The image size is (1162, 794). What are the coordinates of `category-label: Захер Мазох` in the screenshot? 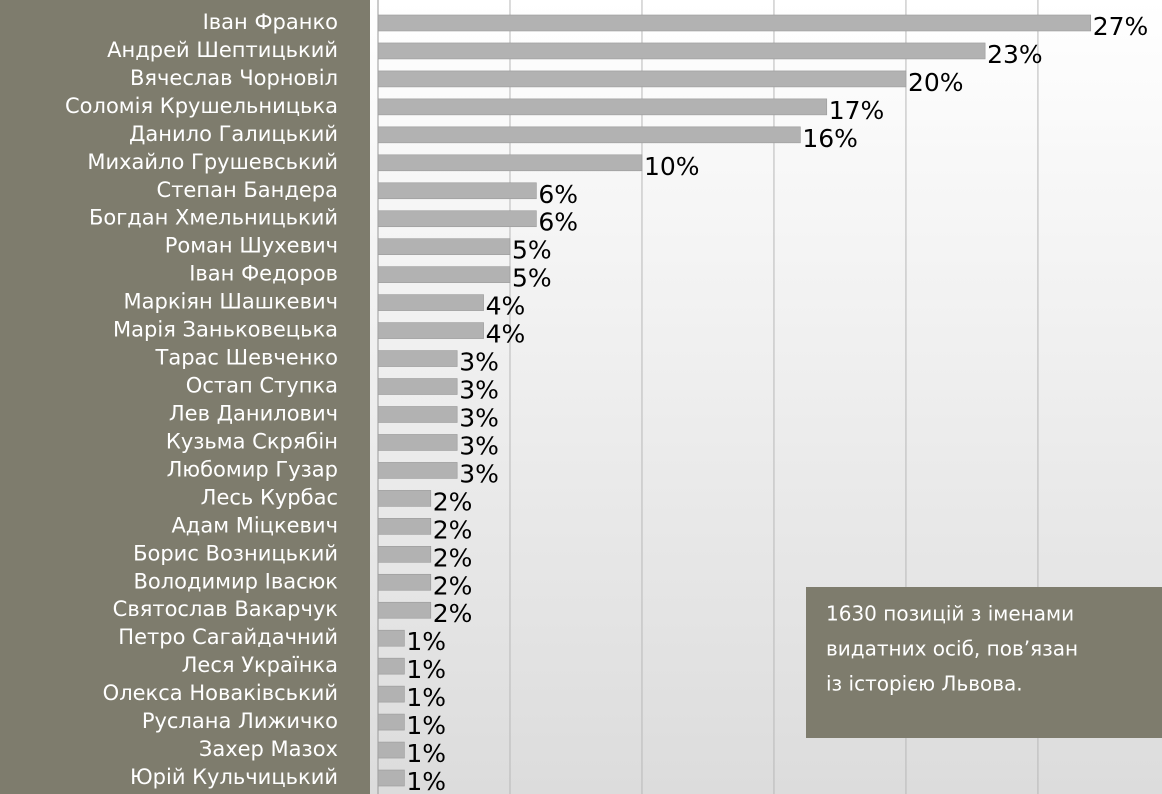 It's located at (268, 749).